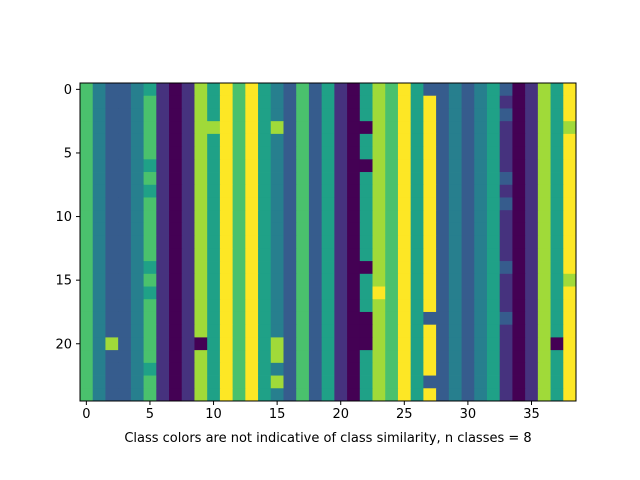 Image resolution: width=640 pixels, height=480 pixels. What do you see at coordinates (63, 344) in the screenshot?
I see `y-tick-label: 20` at bounding box center [63, 344].